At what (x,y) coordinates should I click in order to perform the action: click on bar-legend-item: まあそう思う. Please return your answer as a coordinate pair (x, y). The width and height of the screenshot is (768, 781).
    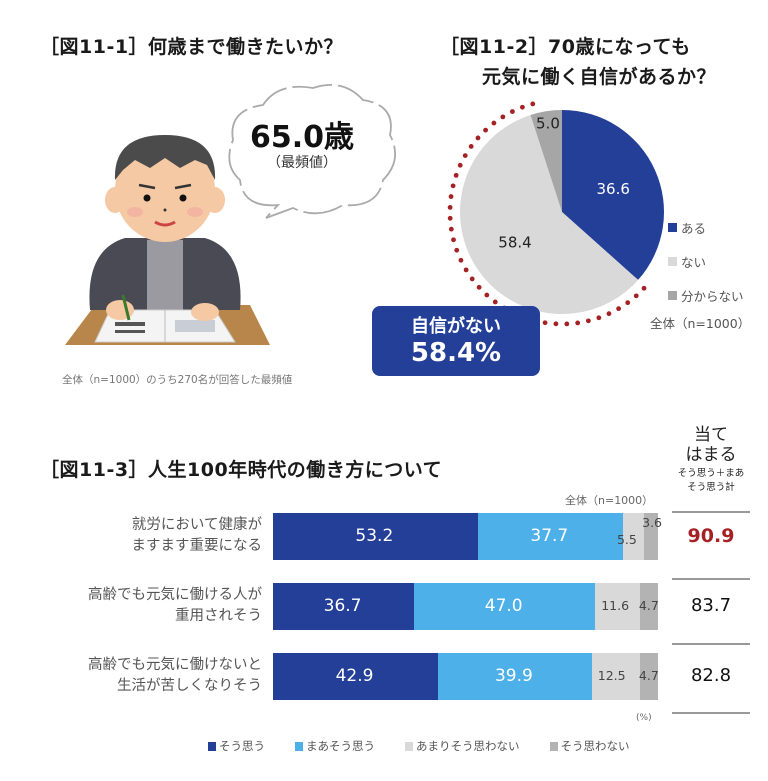
    Looking at the image, I should click on (335, 746).